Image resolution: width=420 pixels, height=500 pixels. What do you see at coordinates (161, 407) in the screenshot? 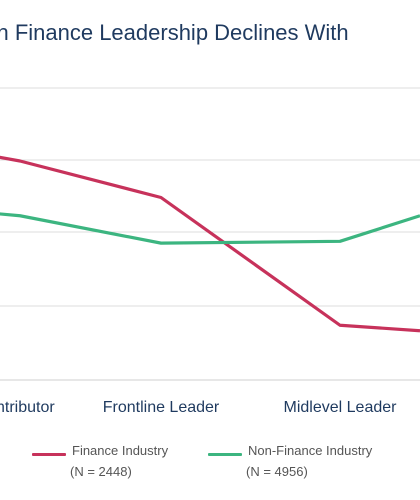
I see `x-tick-label: Frontline Leader` at bounding box center [161, 407].